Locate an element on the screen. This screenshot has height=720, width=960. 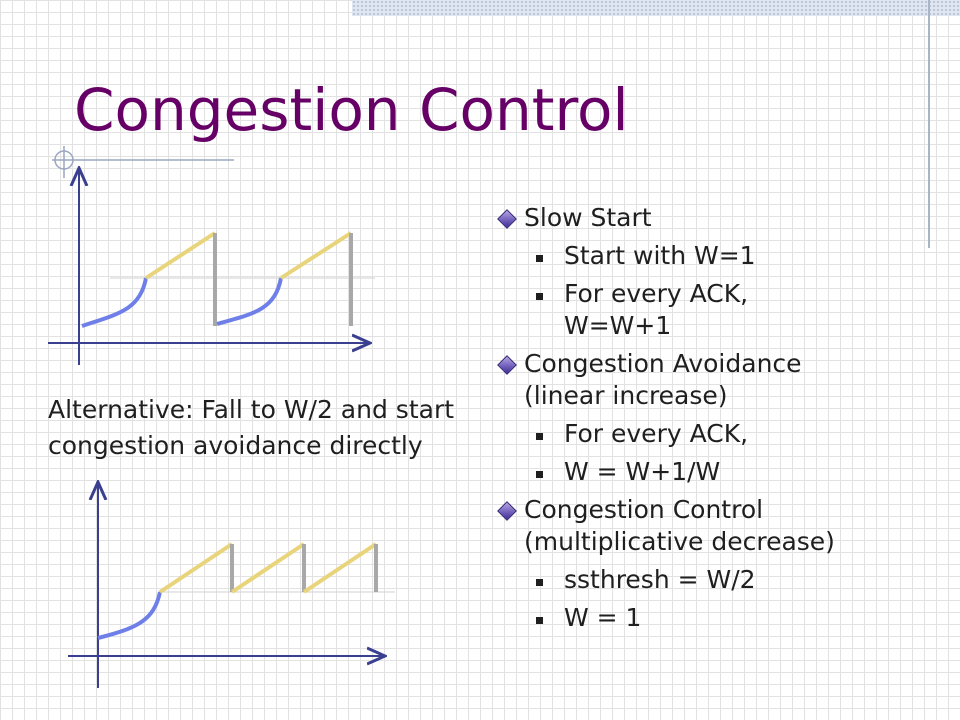
right-decorative-rule is located at coordinates (929, 124).